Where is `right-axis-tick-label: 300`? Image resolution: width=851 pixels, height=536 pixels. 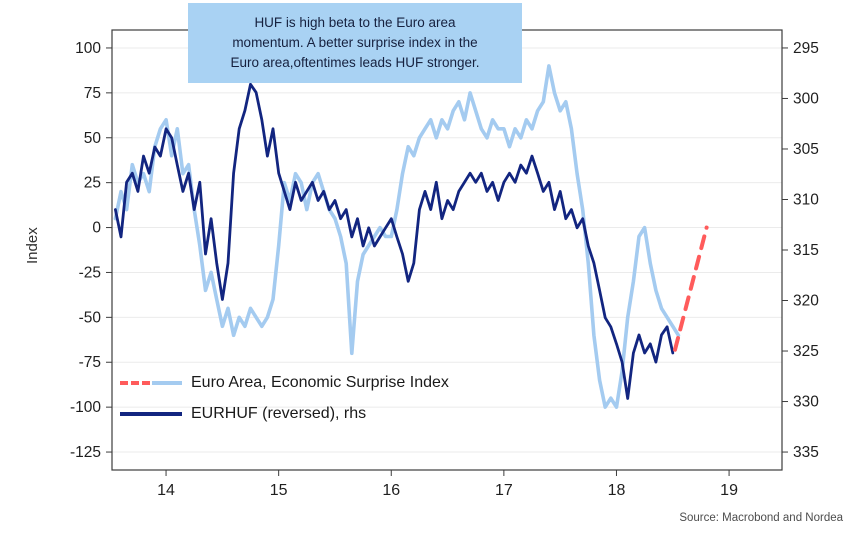 right-axis-tick-label: 300 is located at coordinates (806, 98).